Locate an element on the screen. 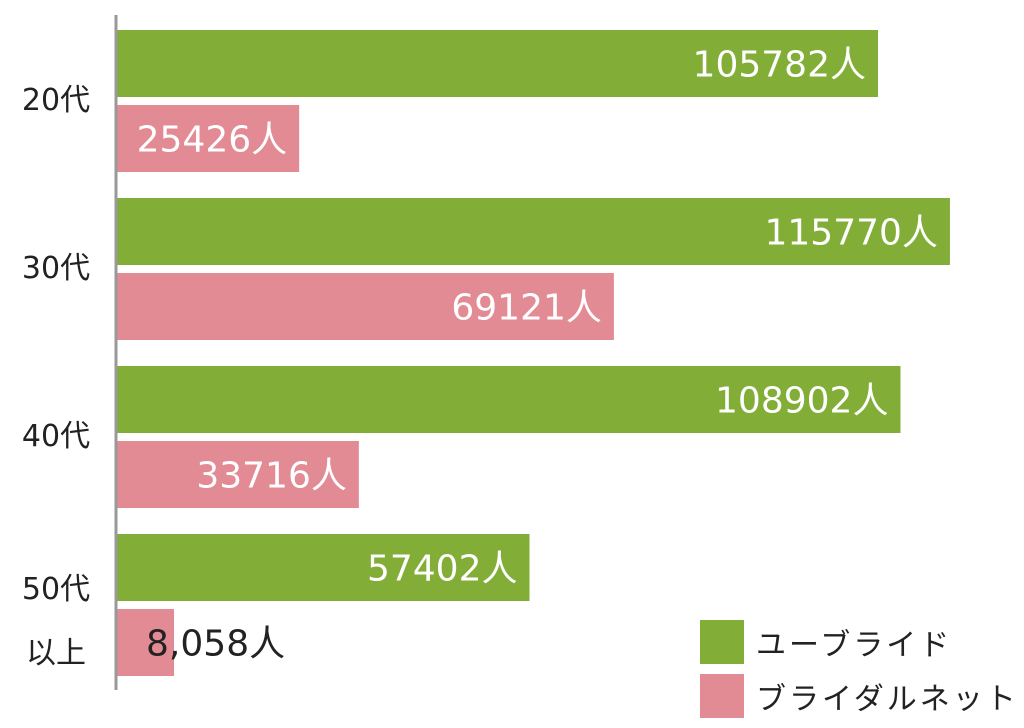 This screenshot has width=1024, height=728. legend-item-yubride: ユーブライド is located at coordinates (859, 642).